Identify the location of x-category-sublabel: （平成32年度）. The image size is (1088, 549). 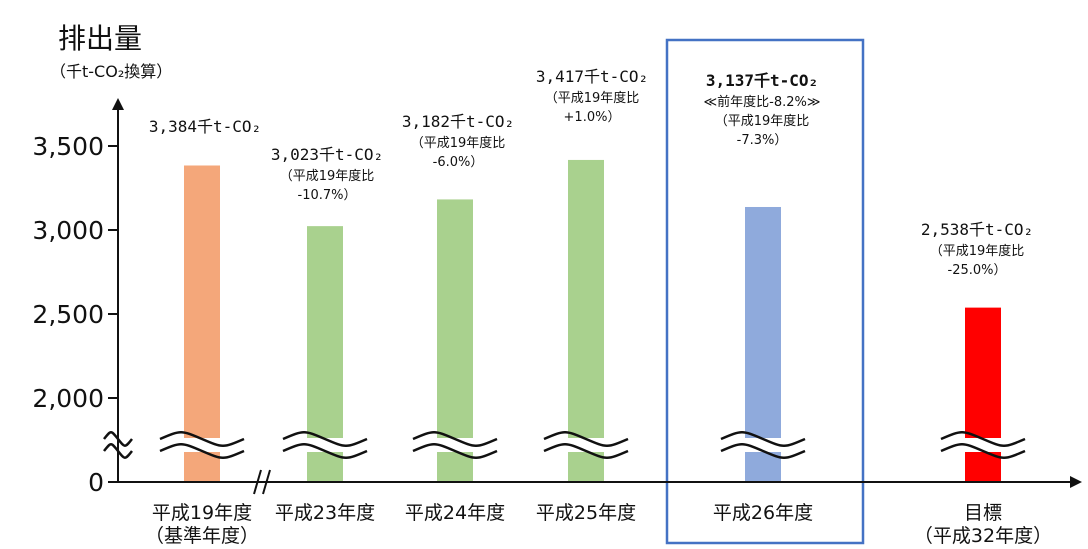
(983, 536).